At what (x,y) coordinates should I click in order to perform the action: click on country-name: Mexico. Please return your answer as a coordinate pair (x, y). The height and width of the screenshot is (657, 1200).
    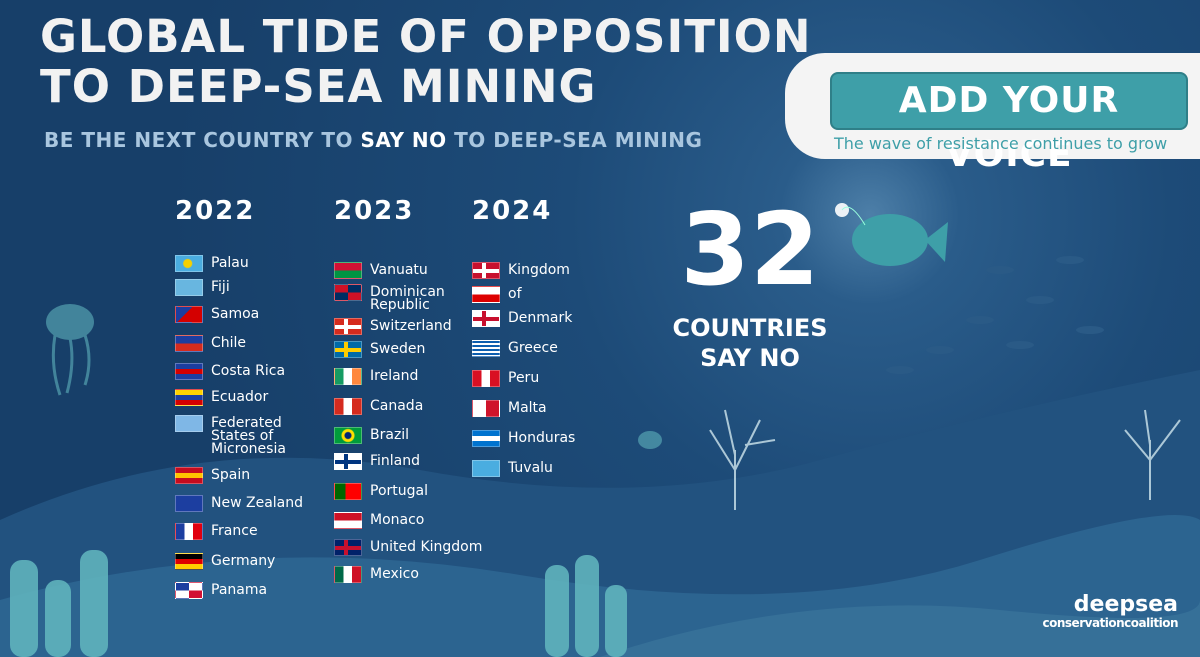
    Looking at the image, I should click on (394, 574).